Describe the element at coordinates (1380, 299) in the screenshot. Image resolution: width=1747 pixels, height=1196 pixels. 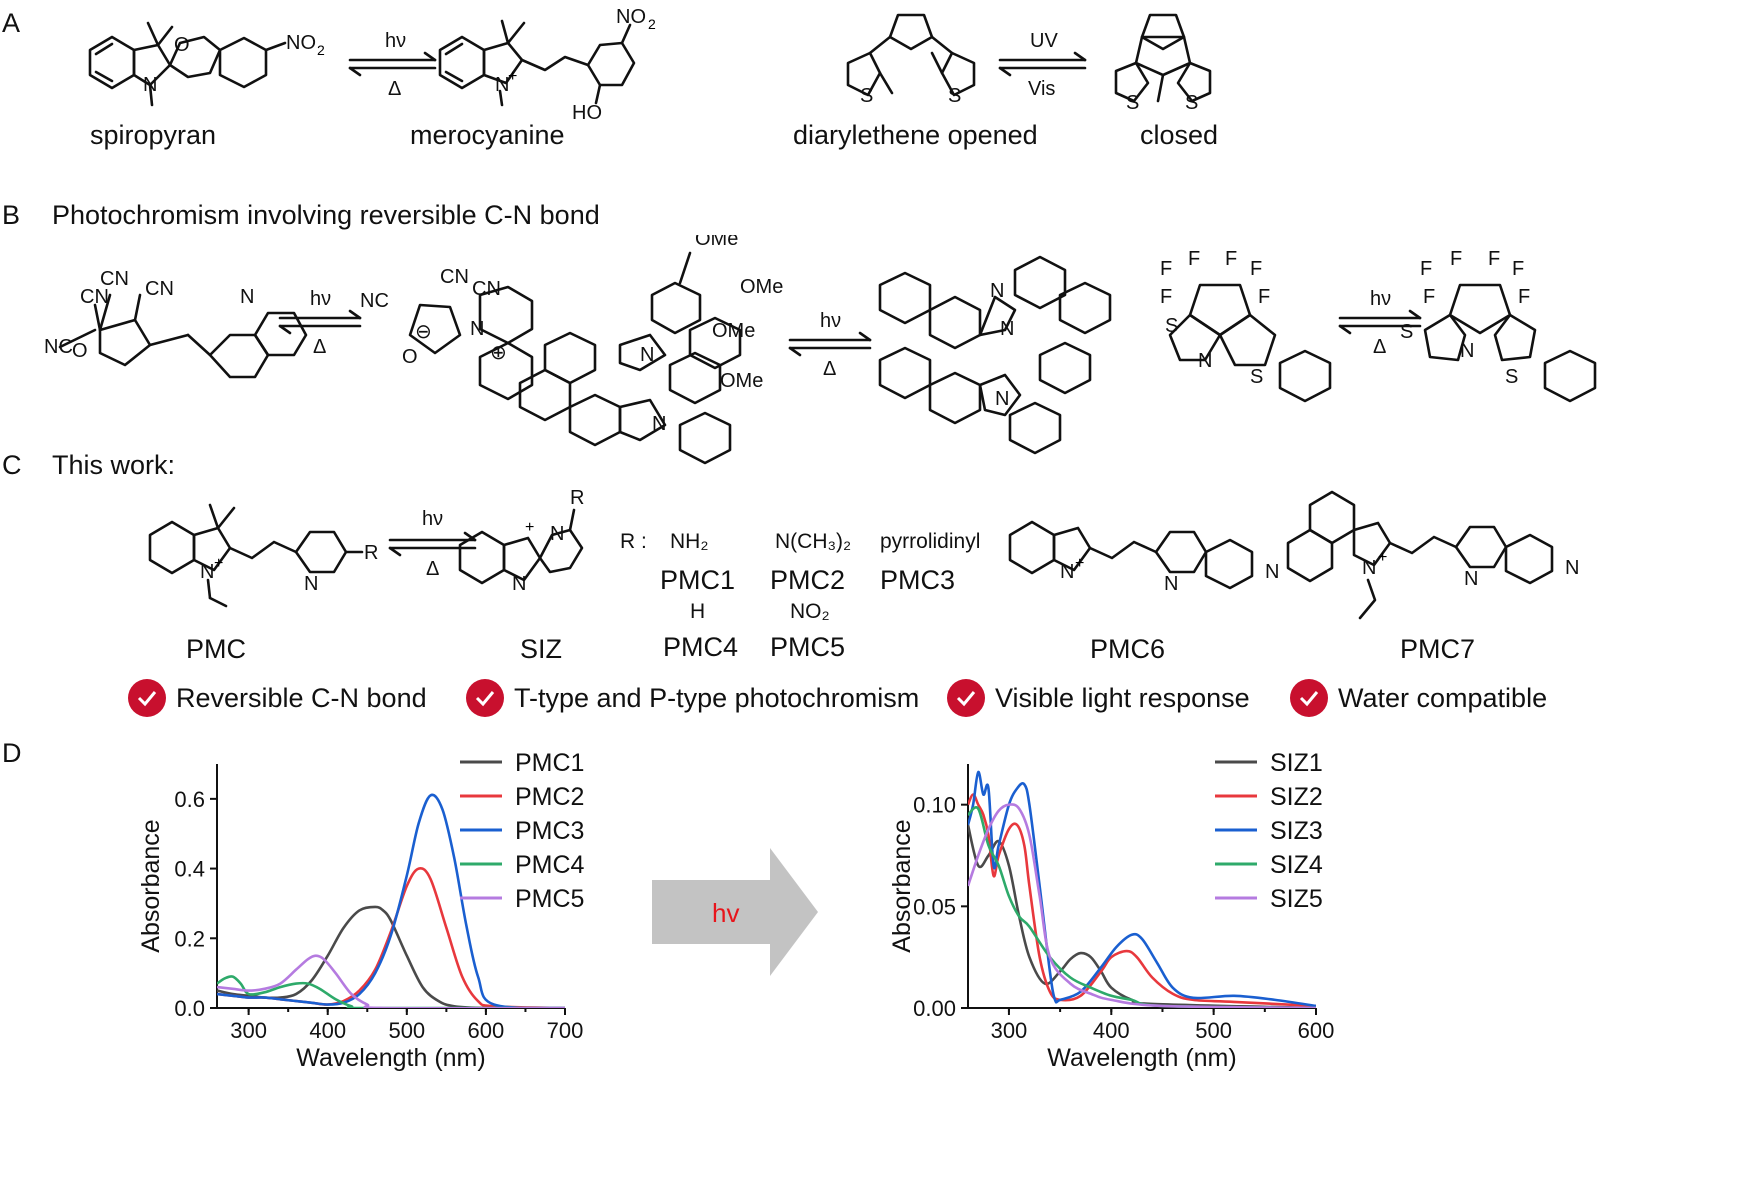
I see `panel-b-arrow3-top: hν` at that location.